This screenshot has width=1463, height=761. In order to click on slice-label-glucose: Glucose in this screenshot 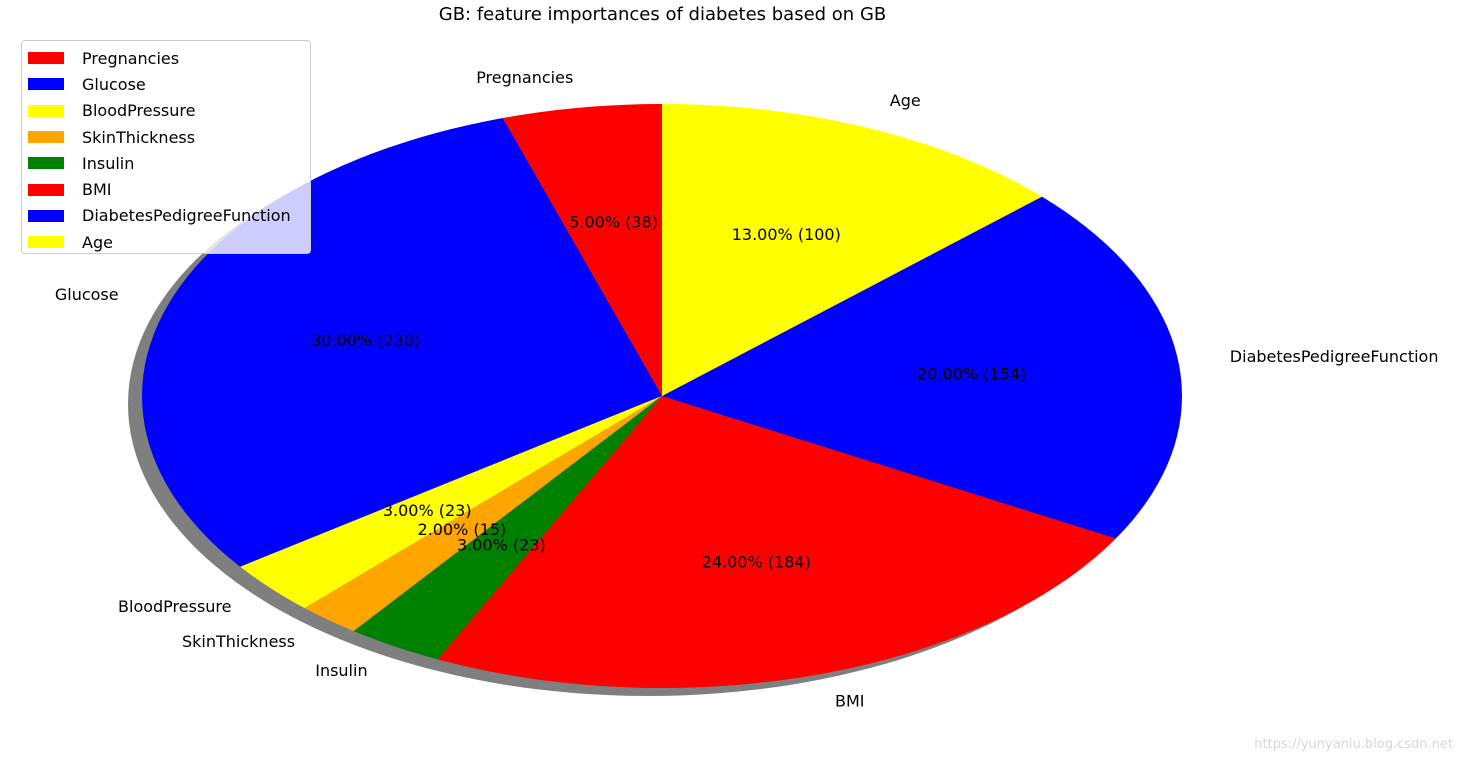, I will do `click(87, 294)`.